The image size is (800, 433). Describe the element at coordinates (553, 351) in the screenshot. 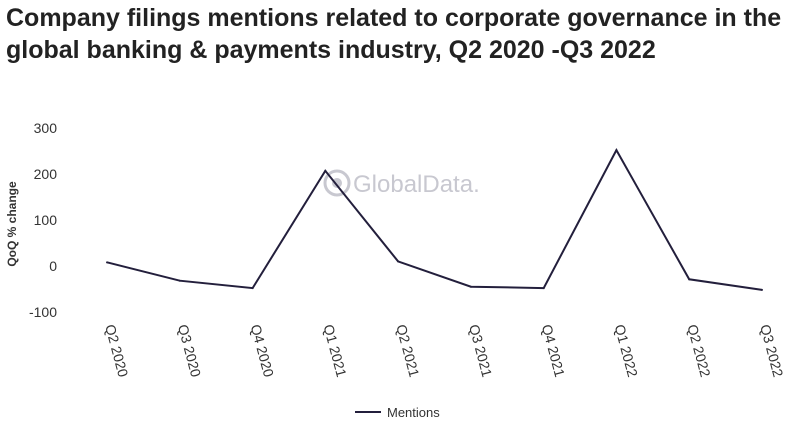

I see `x-tick-label: Q4 2021` at that location.